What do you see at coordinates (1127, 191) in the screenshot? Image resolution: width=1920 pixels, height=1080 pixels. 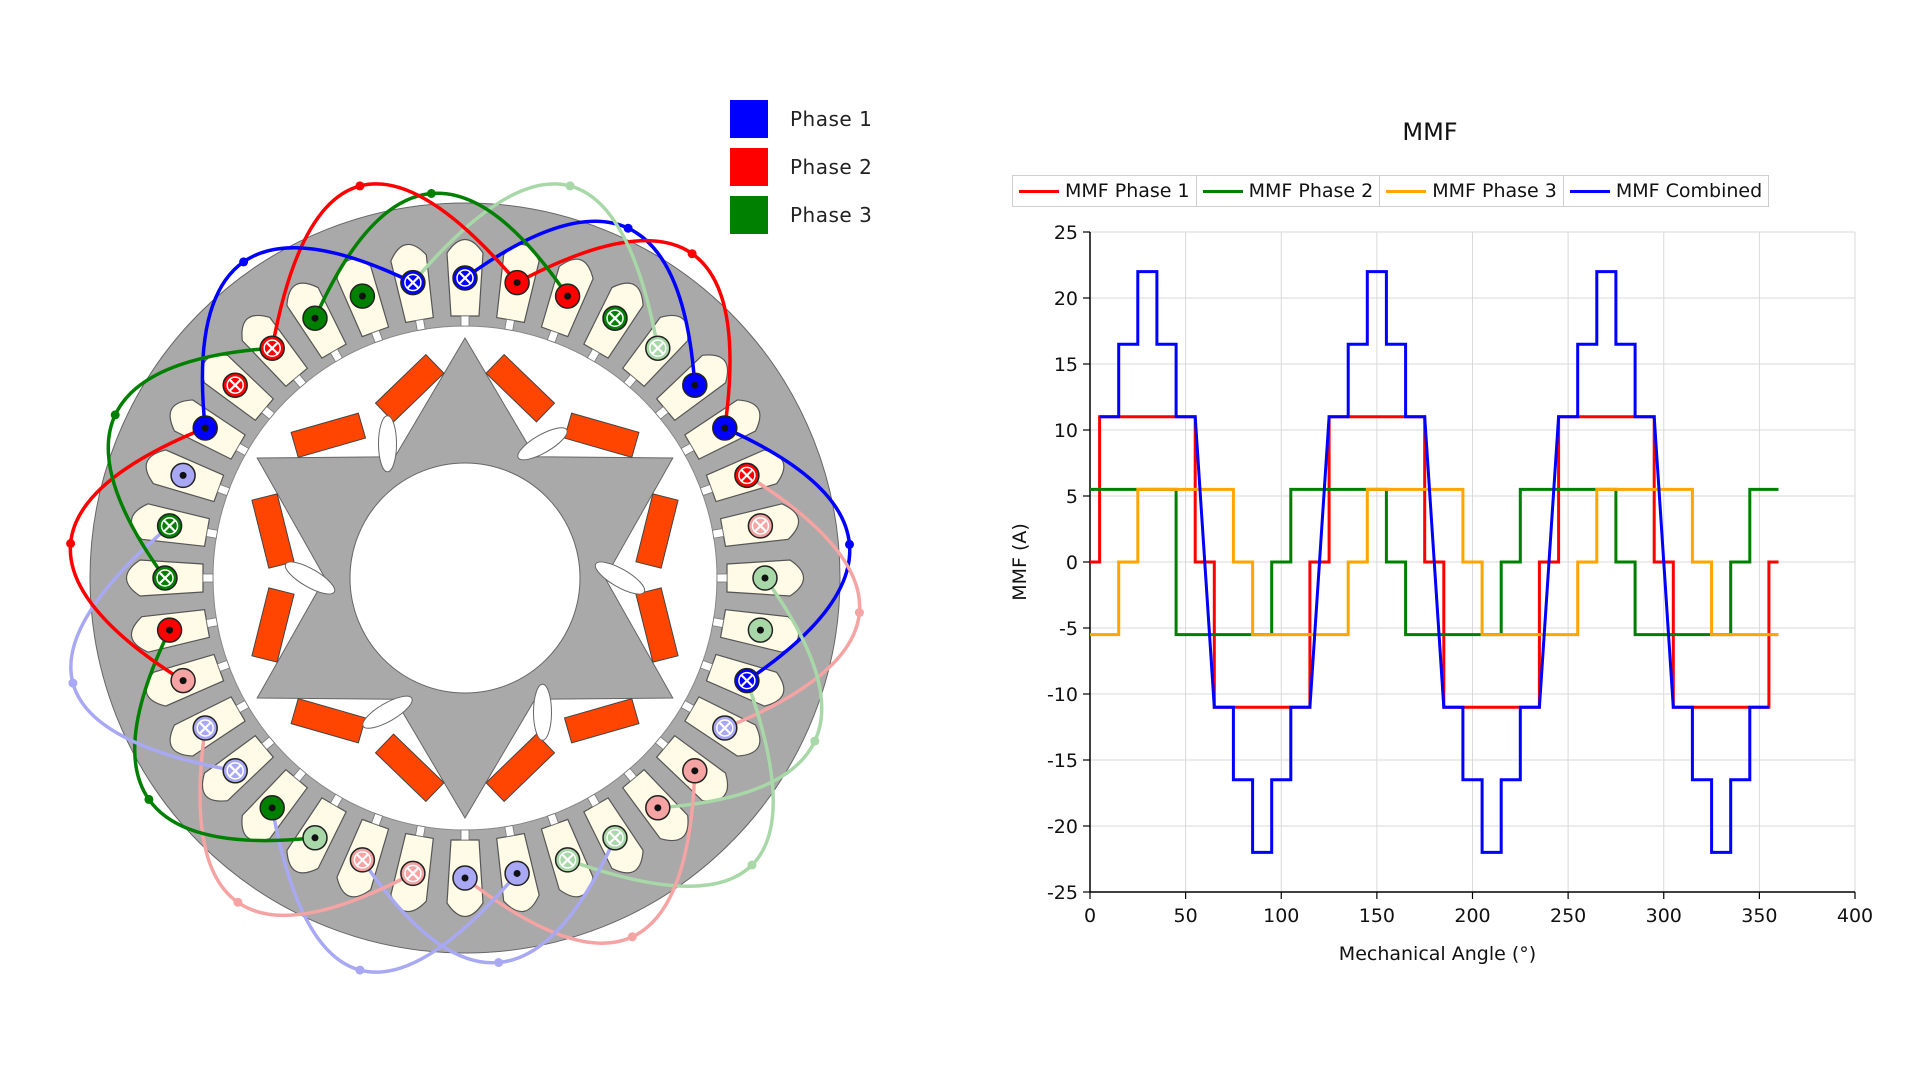 I see `chart-legend-label: MMF Phase 1` at bounding box center [1127, 191].